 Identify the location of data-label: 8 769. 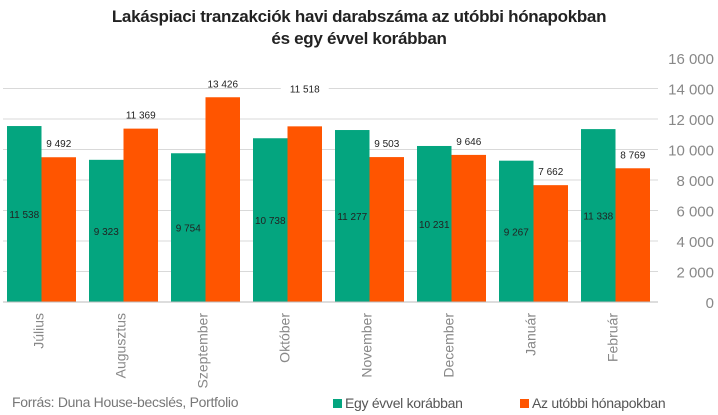
(632, 155).